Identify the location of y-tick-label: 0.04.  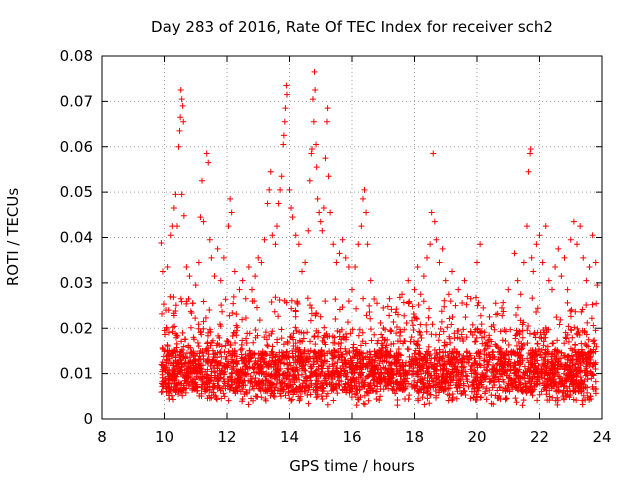
(76, 238).